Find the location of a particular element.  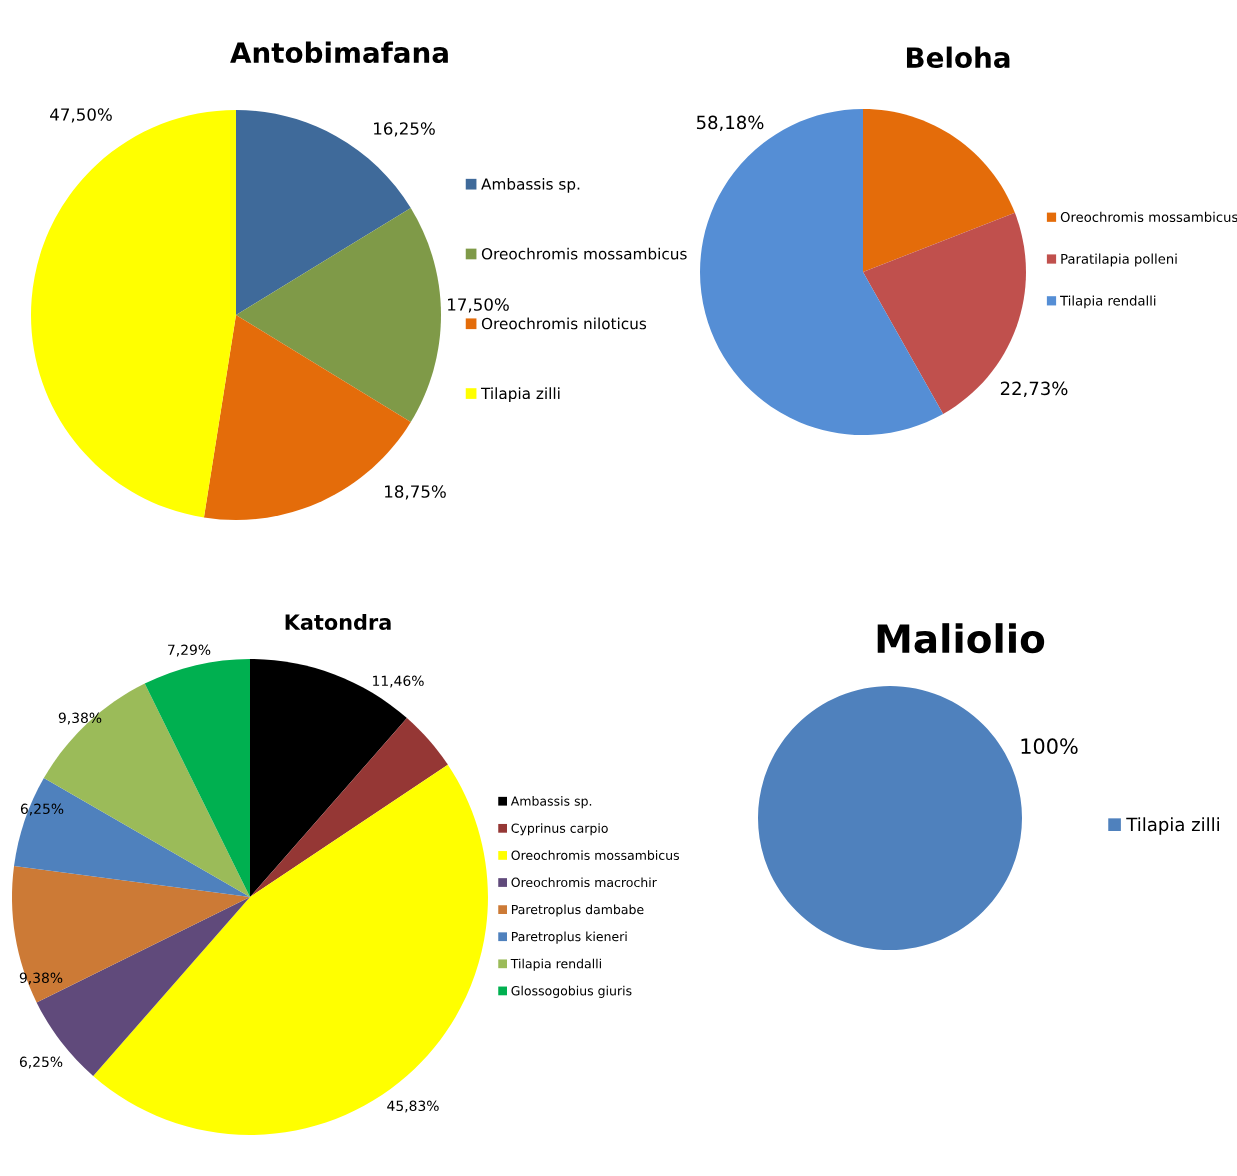

data-label: 45,83% is located at coordinates (413, 1106).